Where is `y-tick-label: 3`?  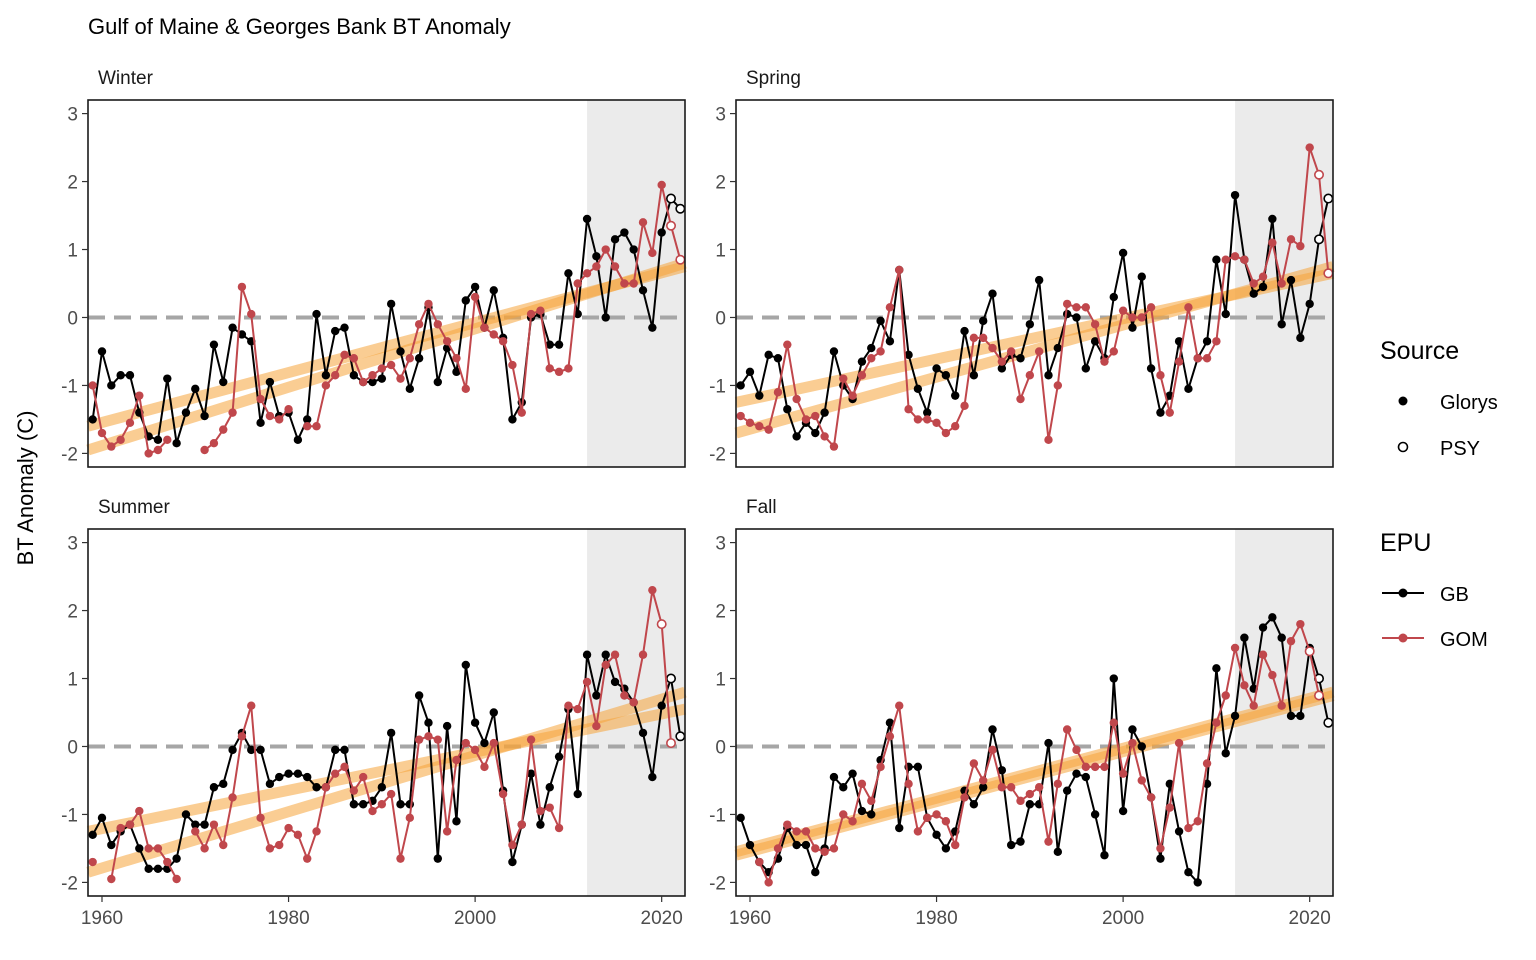 y-tick-label: 3 is located at coordinates (720, 115).